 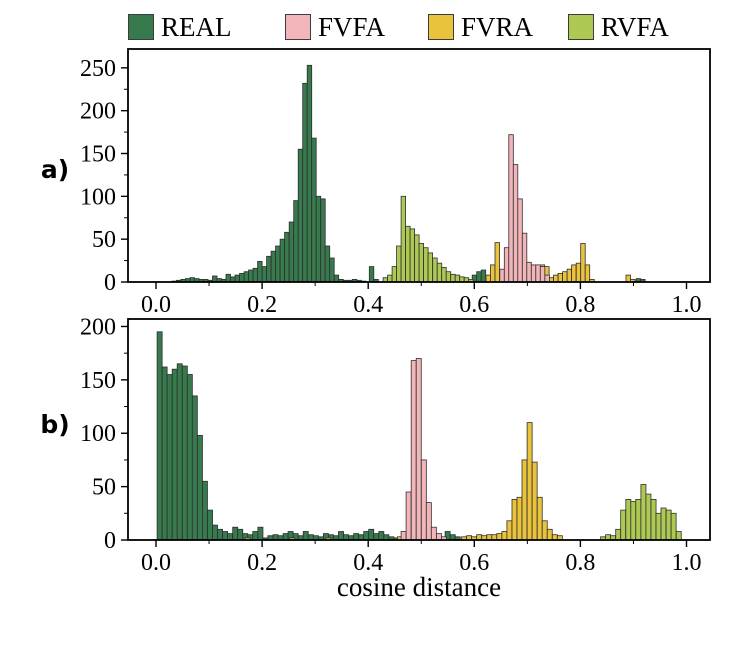 I want to click on legend-item-fvfa: FVFA, so click(x=335, y=27).